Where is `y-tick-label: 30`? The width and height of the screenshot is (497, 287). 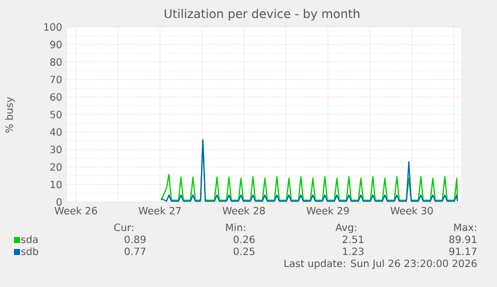 y-tick-label: 30 is located at coordinates (56, 150).